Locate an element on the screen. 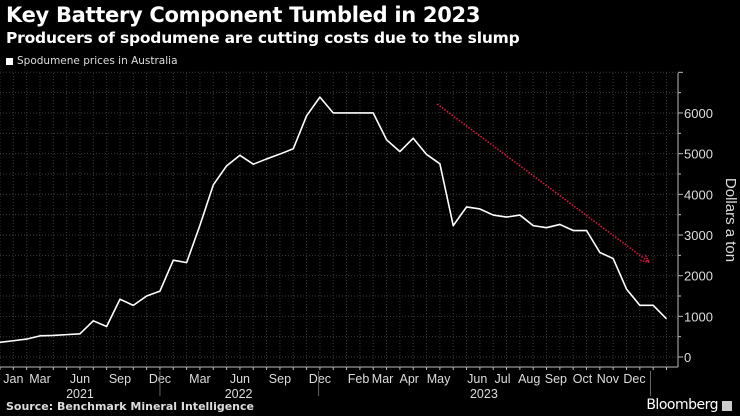 Image resolution: width=740 pixels, height=416 pixels. y-tick-label: 2000 is located at coordinates (698, 276).